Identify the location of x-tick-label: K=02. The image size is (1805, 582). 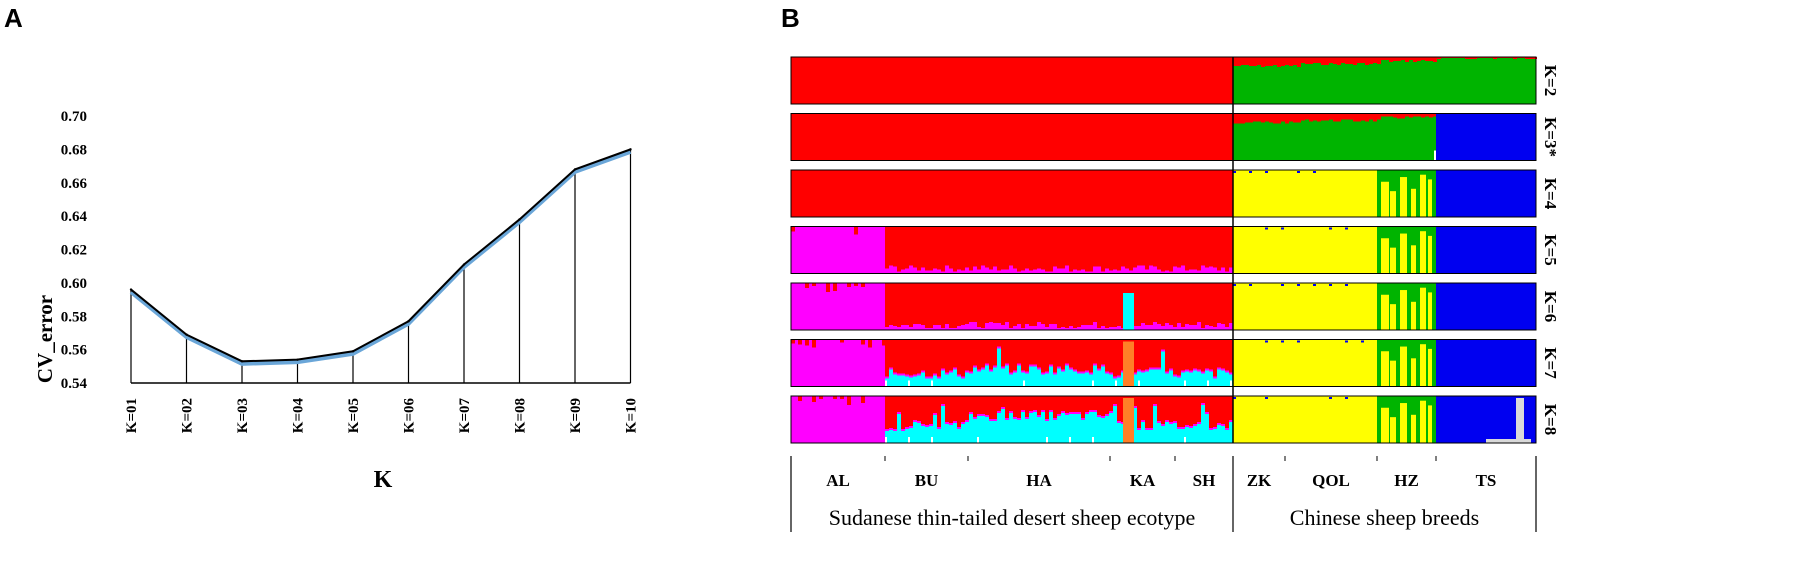
(188, 415).